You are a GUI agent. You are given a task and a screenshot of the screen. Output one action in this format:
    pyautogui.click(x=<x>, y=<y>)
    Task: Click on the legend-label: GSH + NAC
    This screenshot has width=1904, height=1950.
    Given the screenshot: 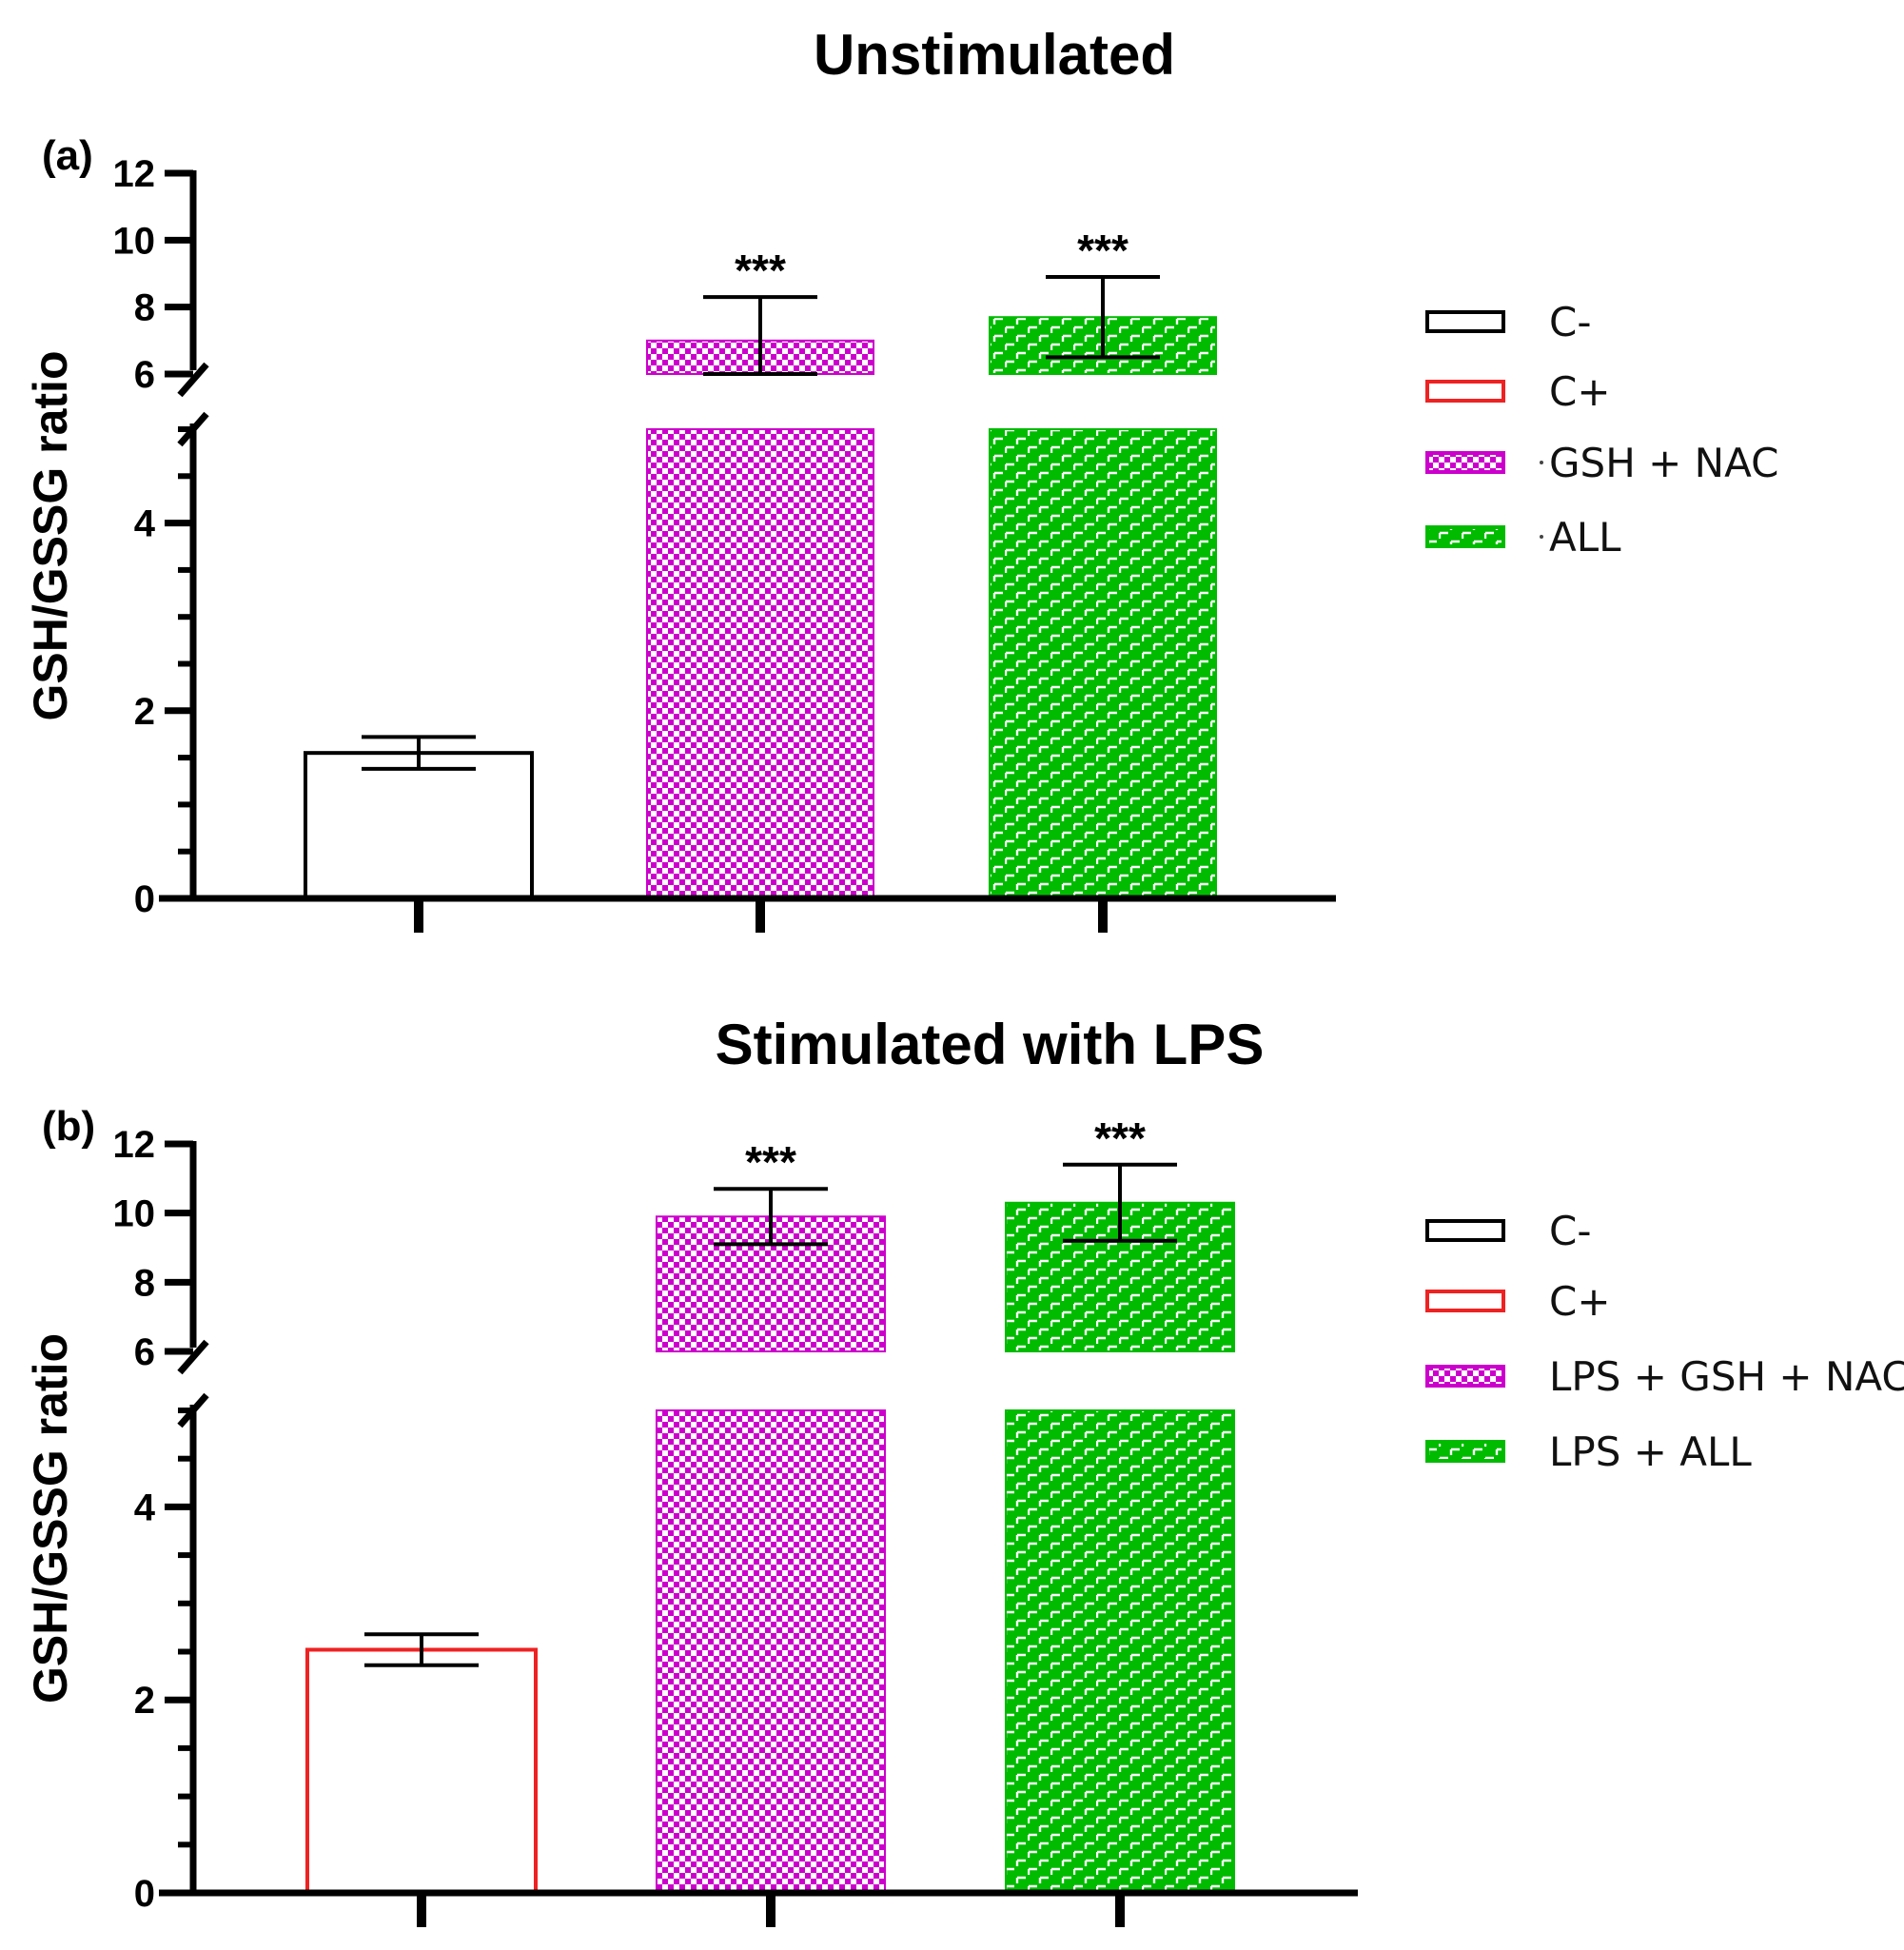 What is the action you would take?
    pyautogui.click(x=1663, y=463)
    